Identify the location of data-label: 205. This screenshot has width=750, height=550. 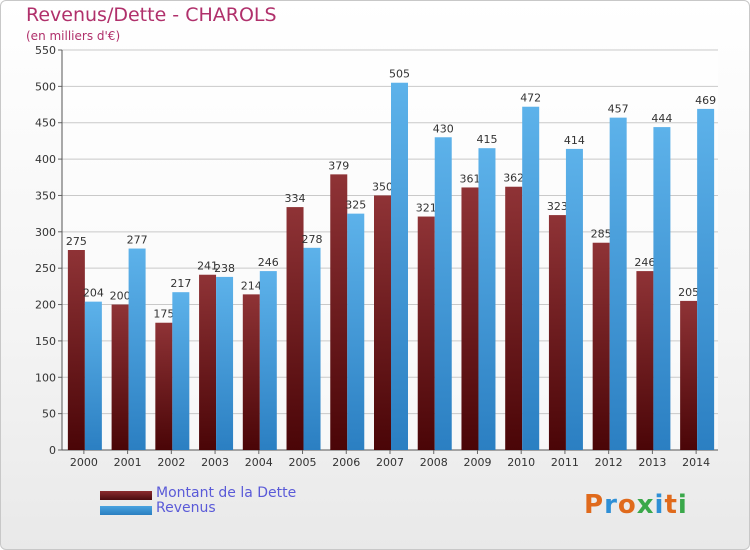
(688, 292).